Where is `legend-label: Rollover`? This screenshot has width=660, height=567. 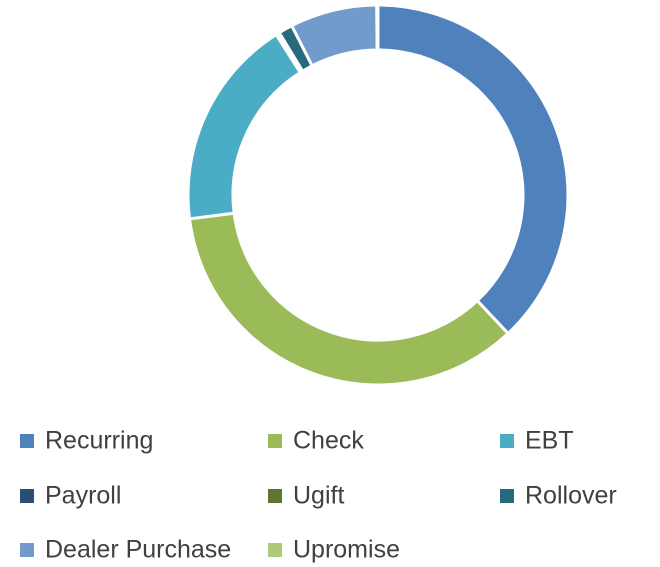
legend-label: Rollover is located at coordinates (571, 496).